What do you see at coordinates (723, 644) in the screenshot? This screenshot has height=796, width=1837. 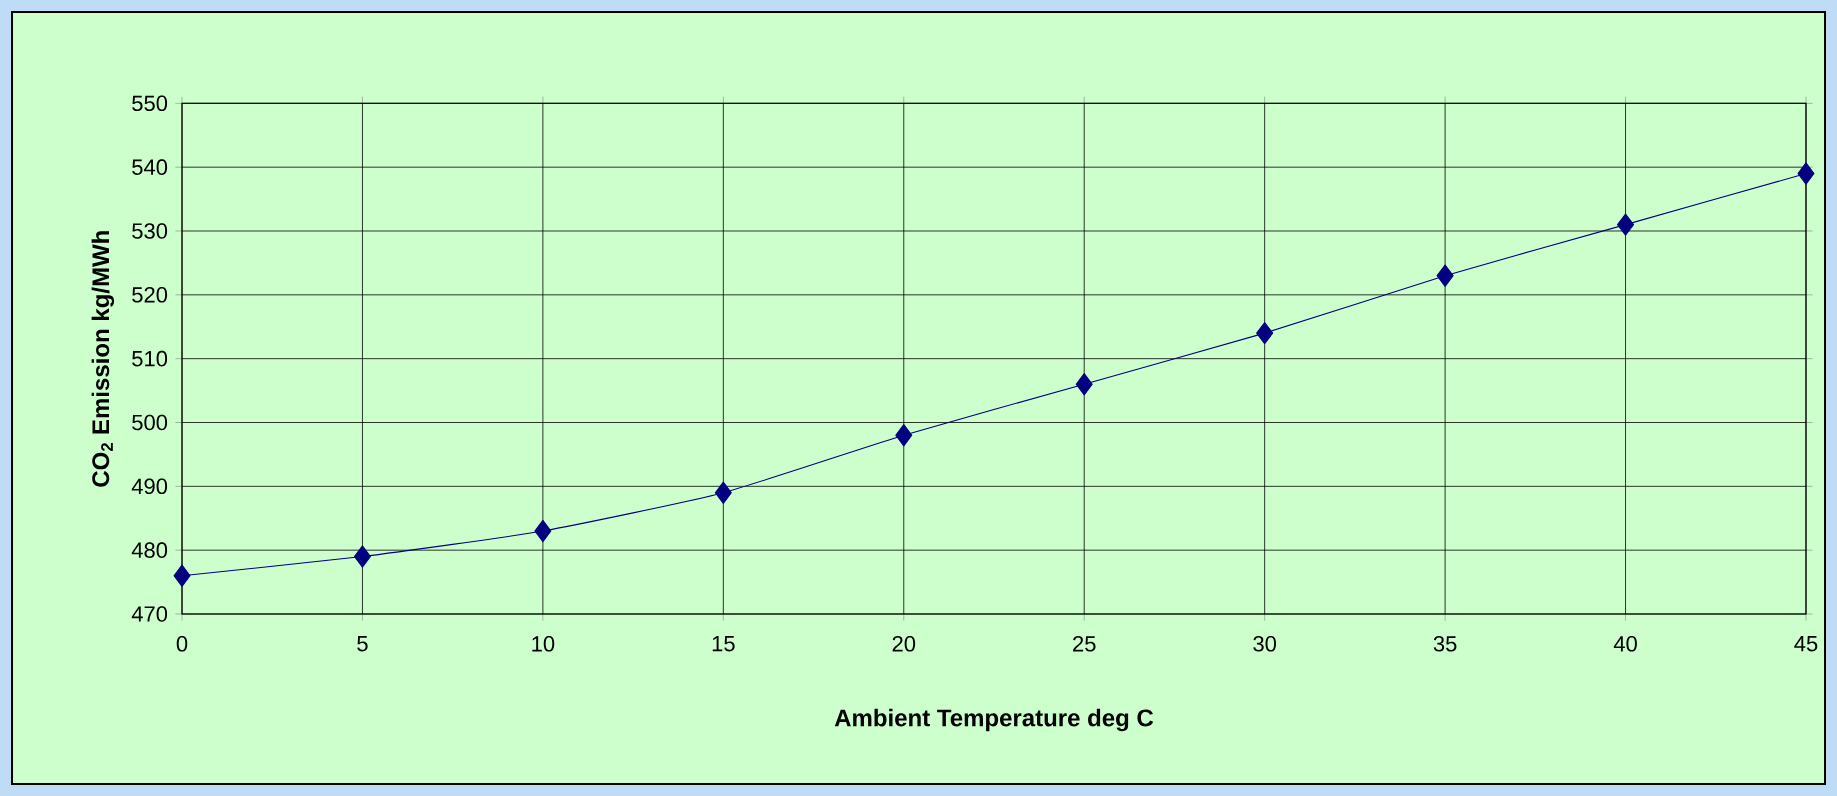 I see `x-tick-label: 15` at bounding box center [723, 644].